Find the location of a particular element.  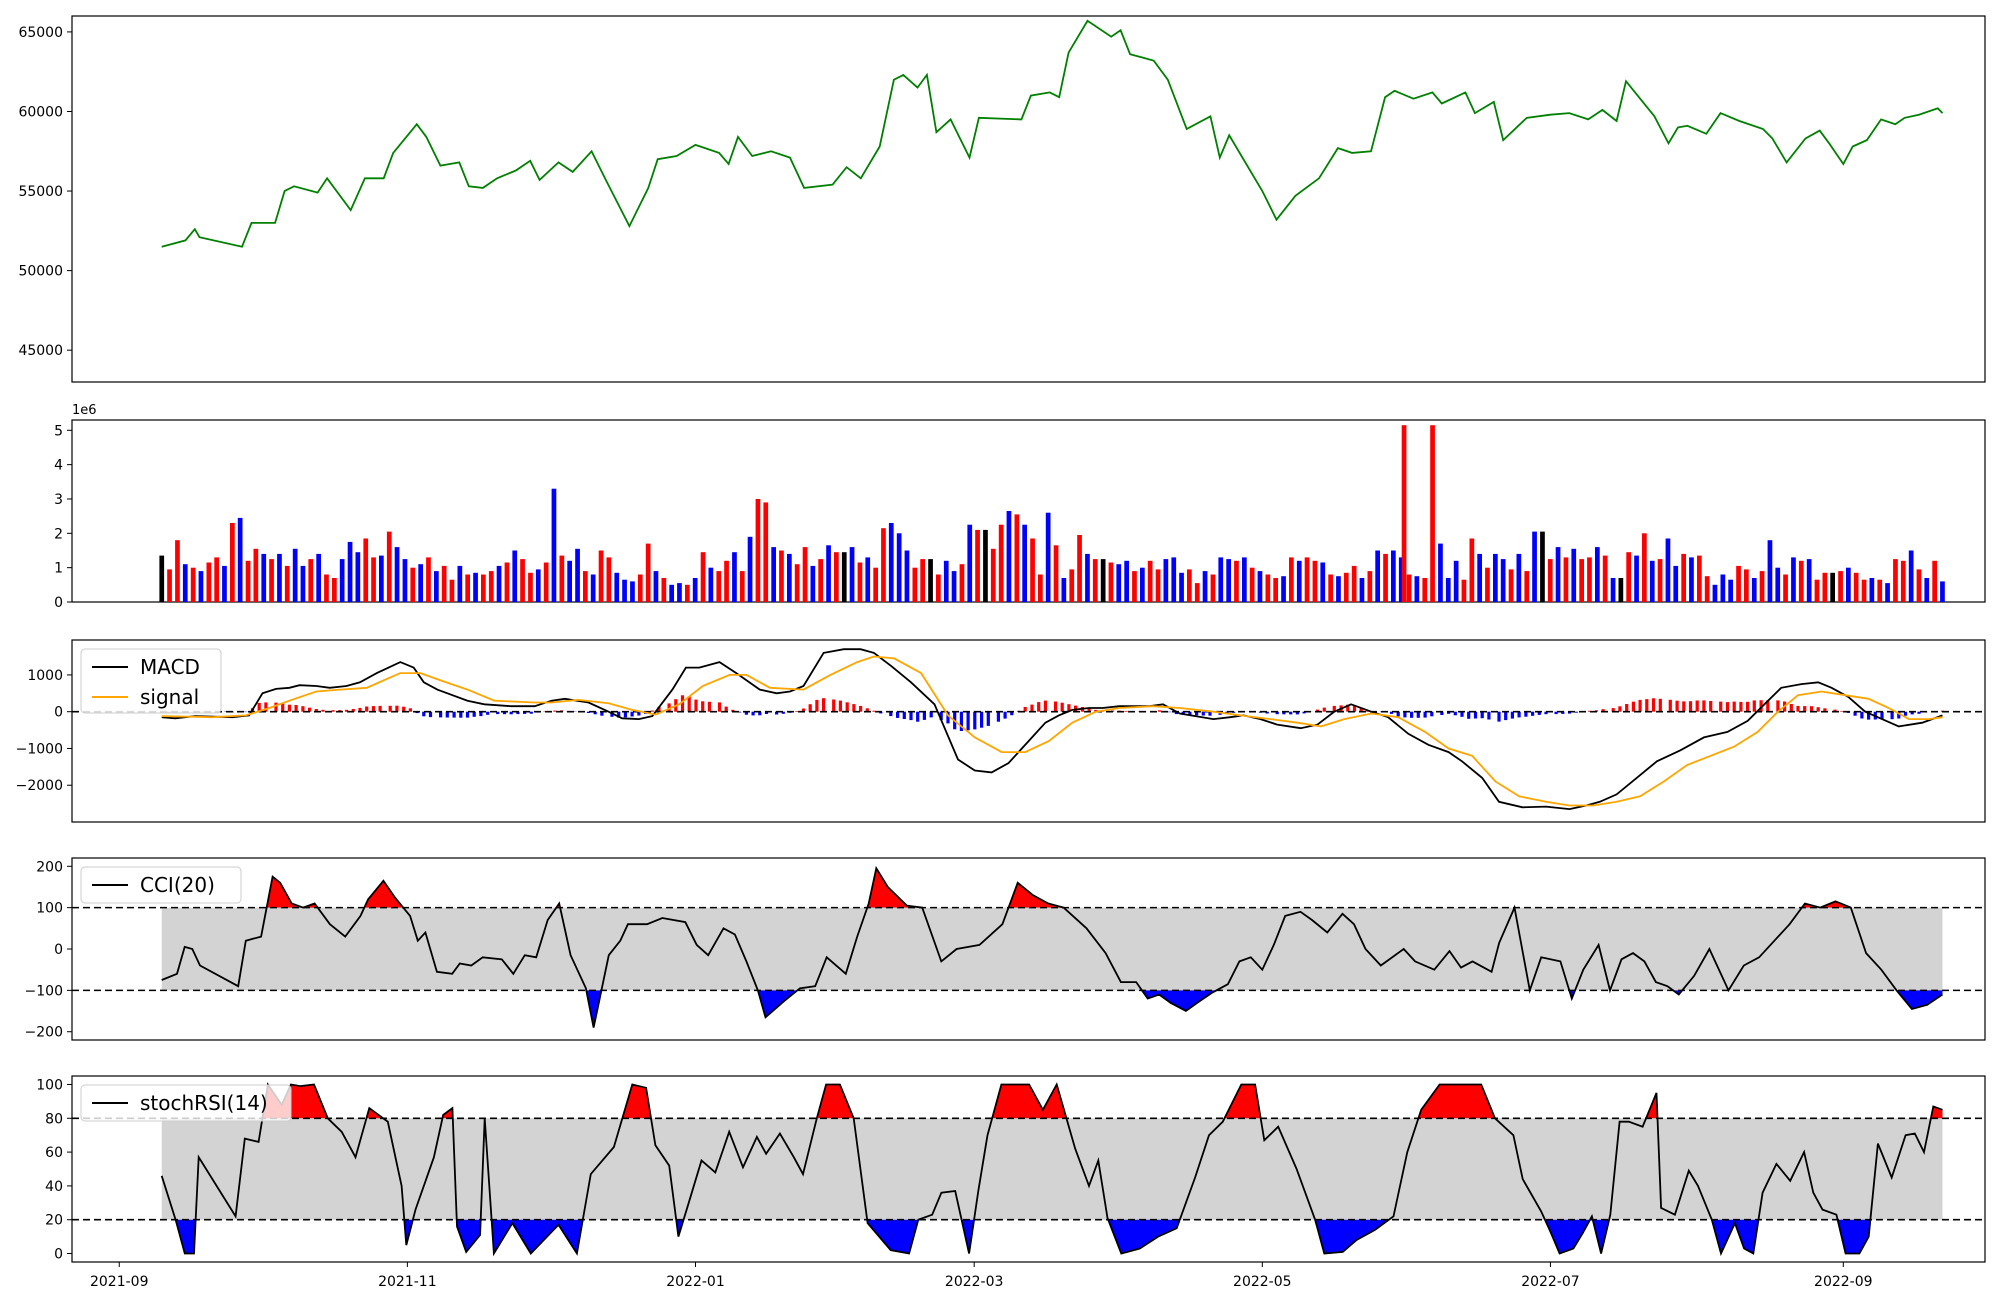

cci-ytick-label: 200 is located at coordinates (49, 867).